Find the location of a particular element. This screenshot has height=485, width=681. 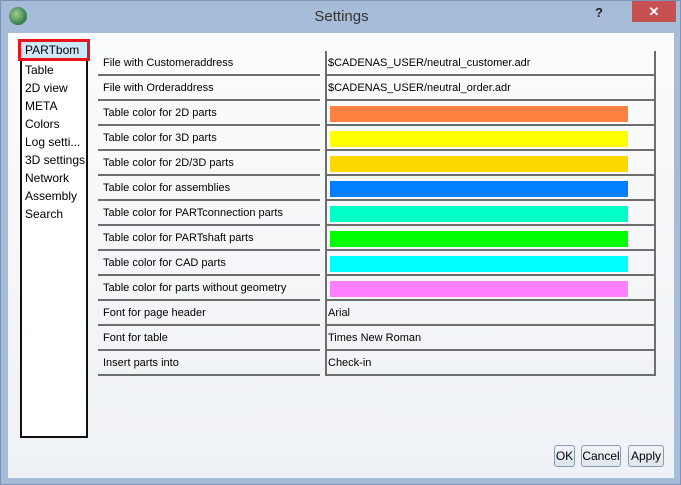

setting-row: Font for table Times New Roman is located at coordinates (377, 338).